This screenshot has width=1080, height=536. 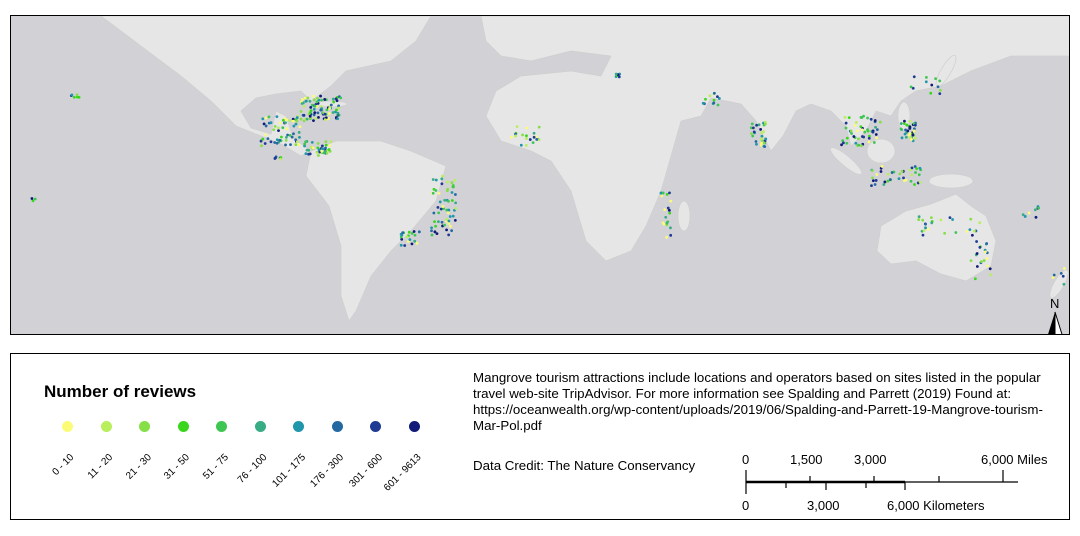 I want to click on north-label: N, so click(x=1055, y=303).